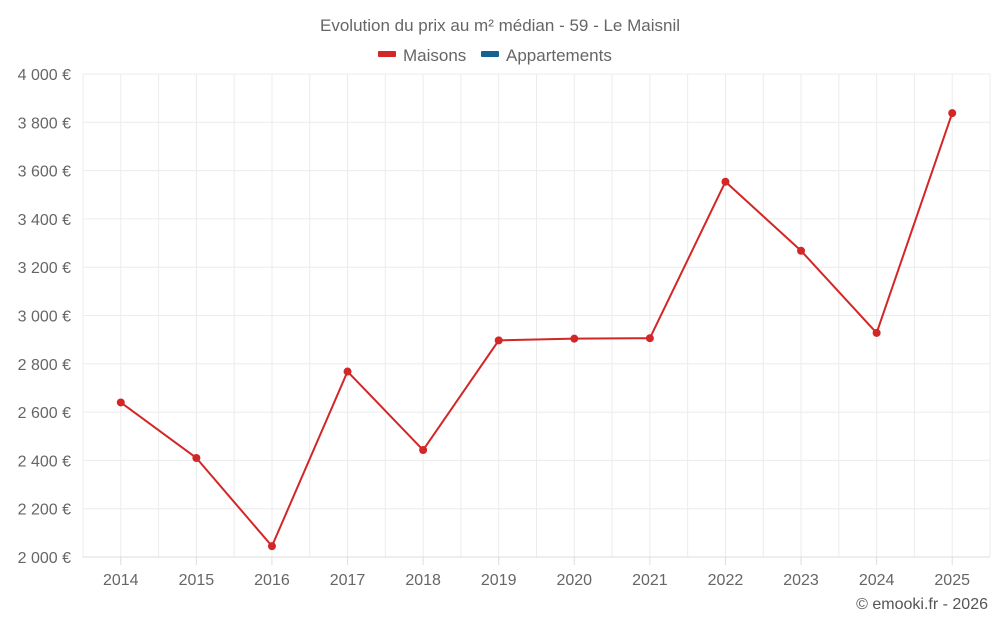 This screenshot has width=1000, height=625. What do you see at coordinates (44, 365) in the screenshot?
I see `y-tick-label: 2 800 €` at bounding box center [44, 365].